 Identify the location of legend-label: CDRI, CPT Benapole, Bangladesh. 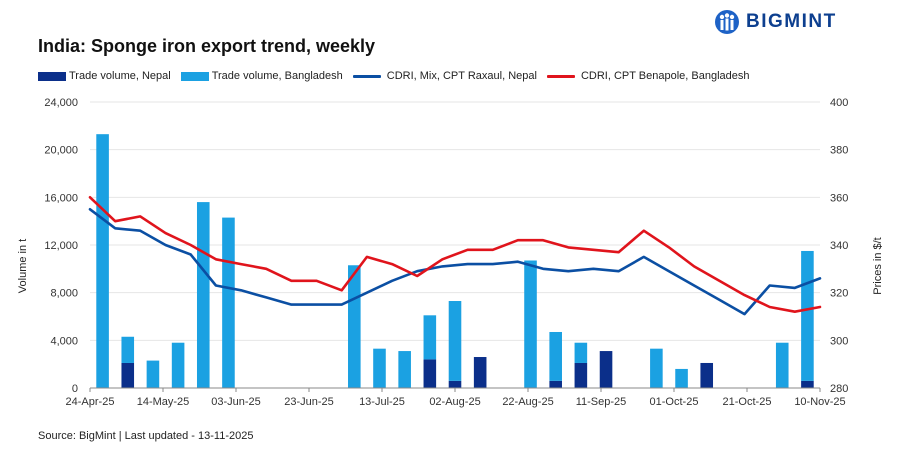
(665, 76).